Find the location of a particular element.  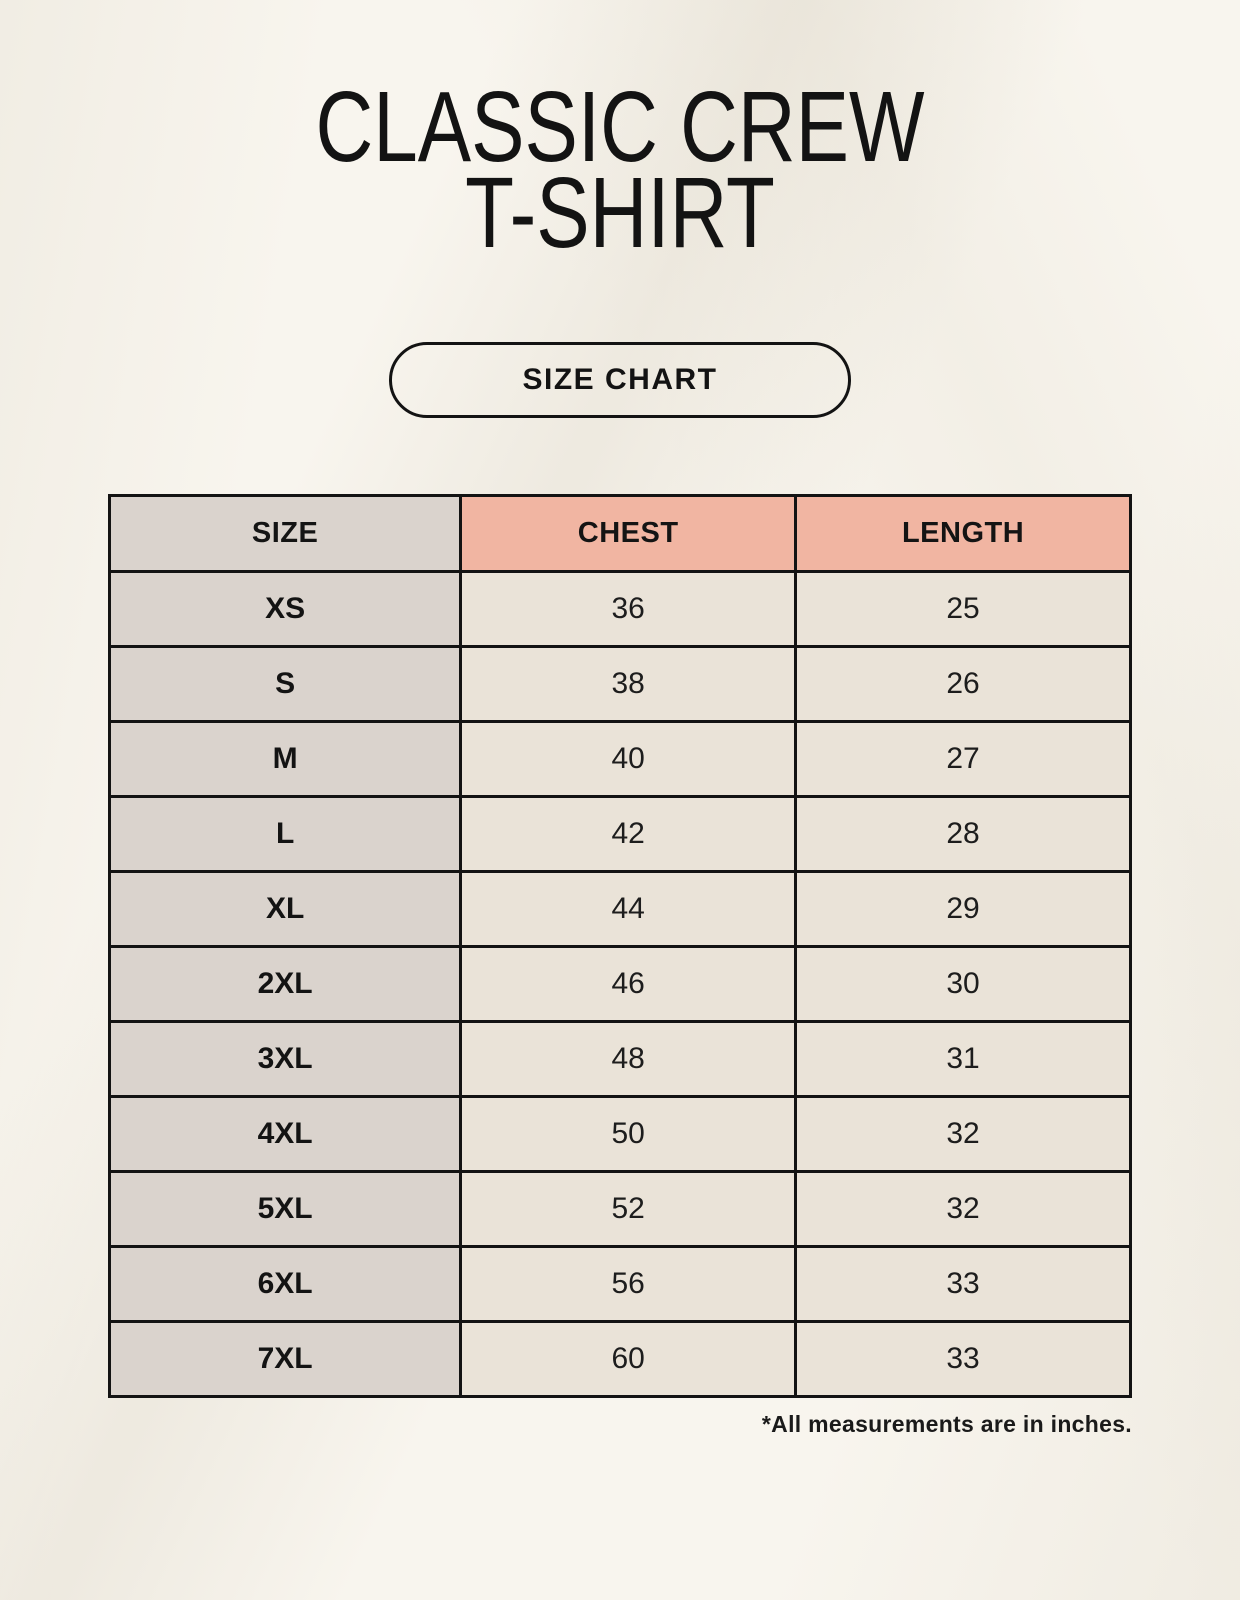

table-row: 6XL 56 33 is located at coordinates (619, 1284).